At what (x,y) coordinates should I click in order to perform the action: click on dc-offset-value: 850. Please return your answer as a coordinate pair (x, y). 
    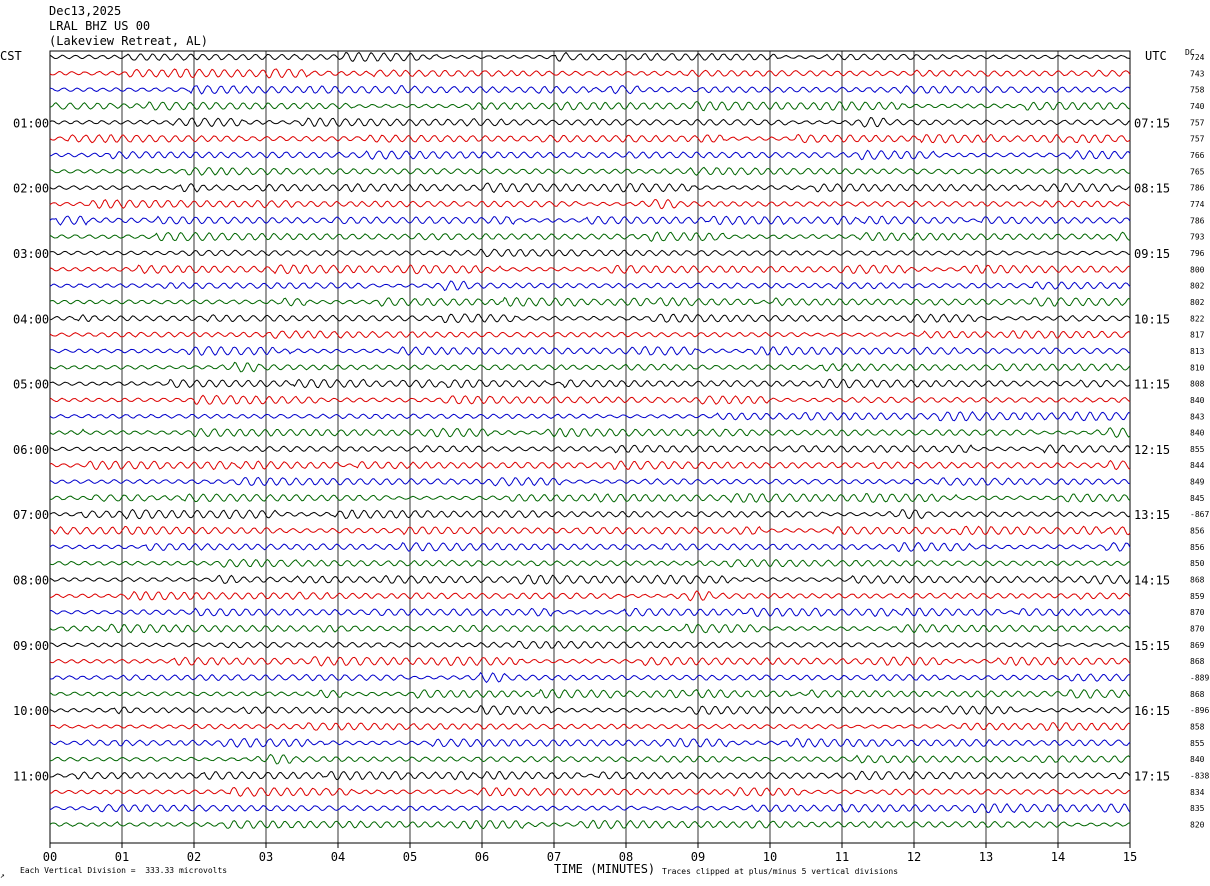
    Looking at the image, I should click on (1197, 563).